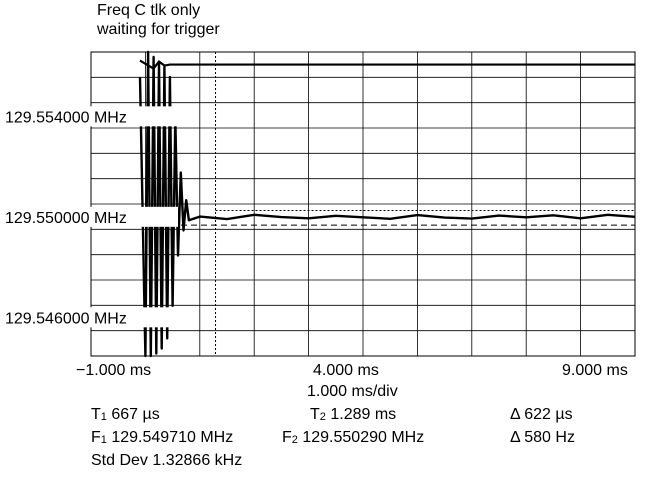 The width and height of the screenshot is (645, 484). I want to click on status-line-2: waiting for trigger, so click(158, 29).